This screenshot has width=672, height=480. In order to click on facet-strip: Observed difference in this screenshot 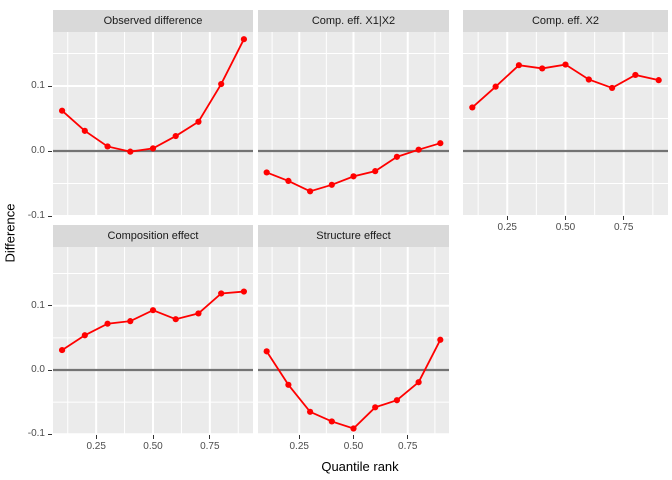, I will do `click(153, 21)`.